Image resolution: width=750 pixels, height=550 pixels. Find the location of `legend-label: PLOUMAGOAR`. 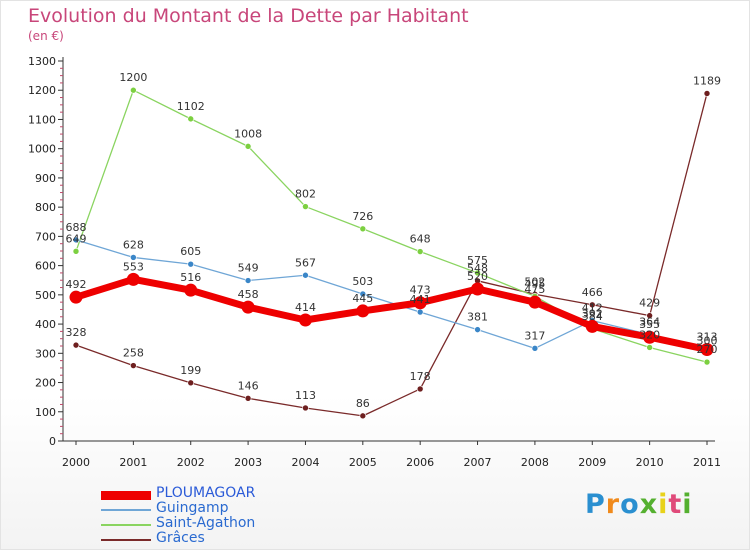

legend-label: PLOUMAGOAR is located at coordinates (206, 493).